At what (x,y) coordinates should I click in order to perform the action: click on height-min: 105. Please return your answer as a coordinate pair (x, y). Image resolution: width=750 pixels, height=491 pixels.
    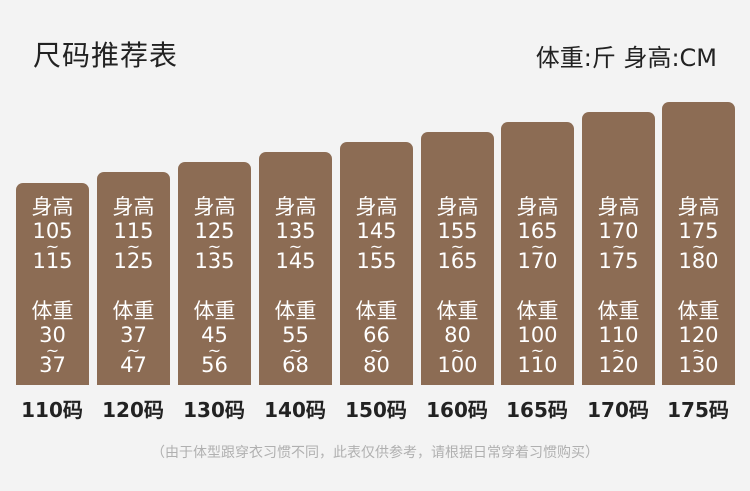
    Looking at the image, I should click on (52, 231).